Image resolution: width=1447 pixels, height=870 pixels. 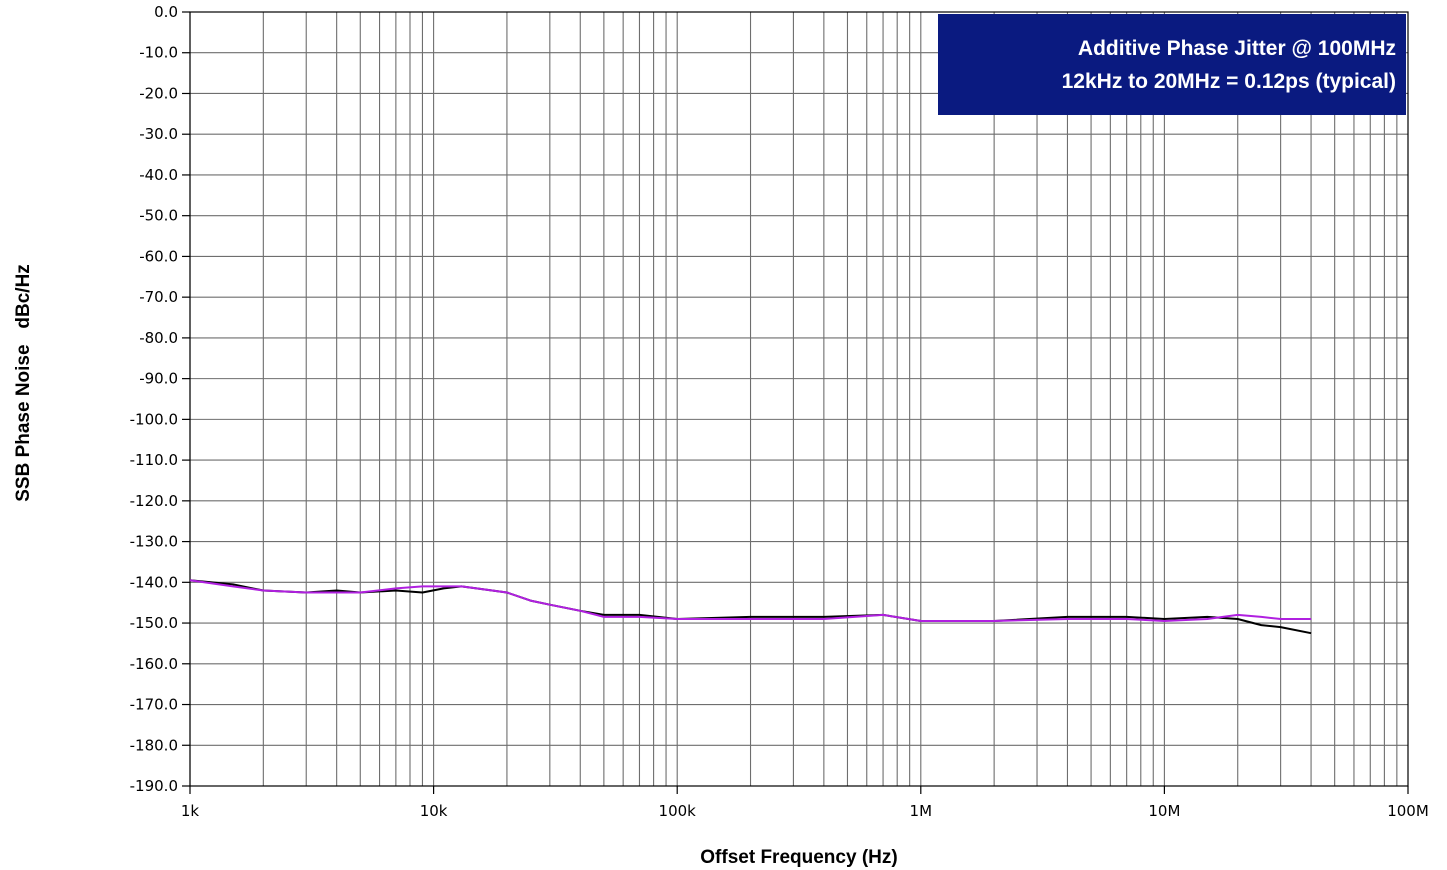 What do you see at coordinates (805, 803) in the screenshot?
I see `x-axis: 1k 10k 100k 1M 10M 100M` at bounding box center [805, 803].